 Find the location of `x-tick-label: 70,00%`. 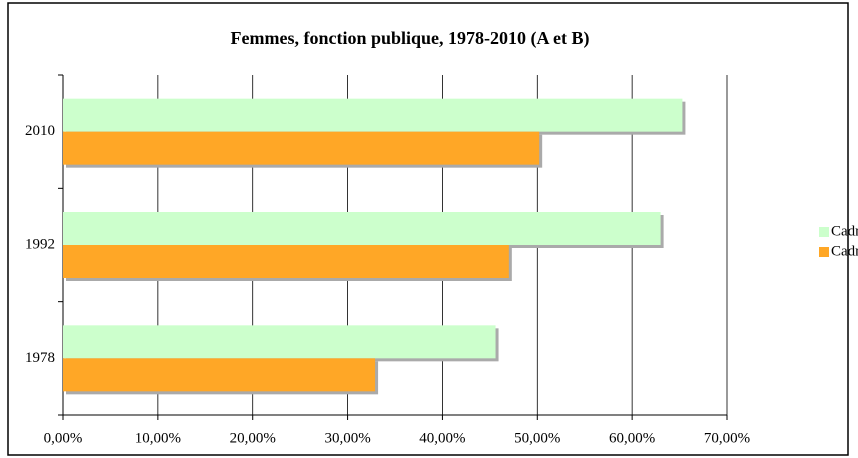

x-tick-label: 70,00% is located at coordinates (727, 438).